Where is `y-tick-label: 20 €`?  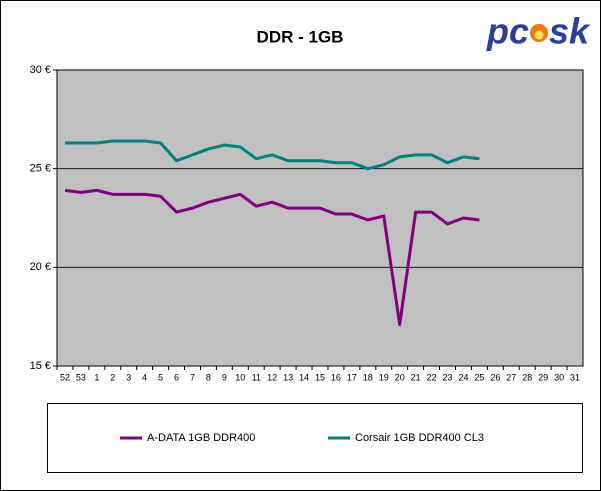
y-tick-label: 20 € is located at coordinates (40, 267).